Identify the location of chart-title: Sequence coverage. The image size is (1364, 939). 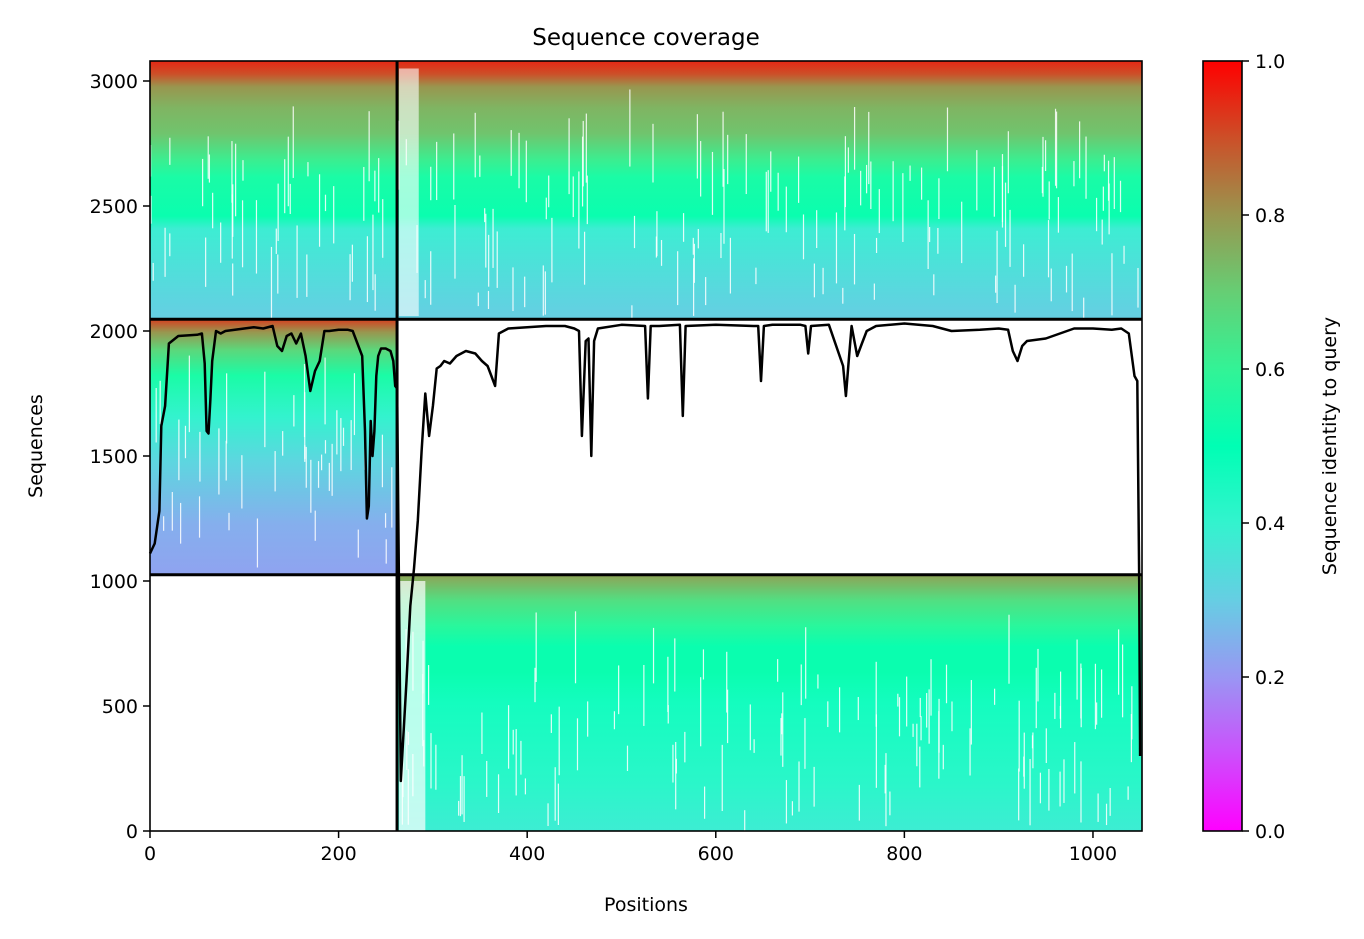
(646, 38).